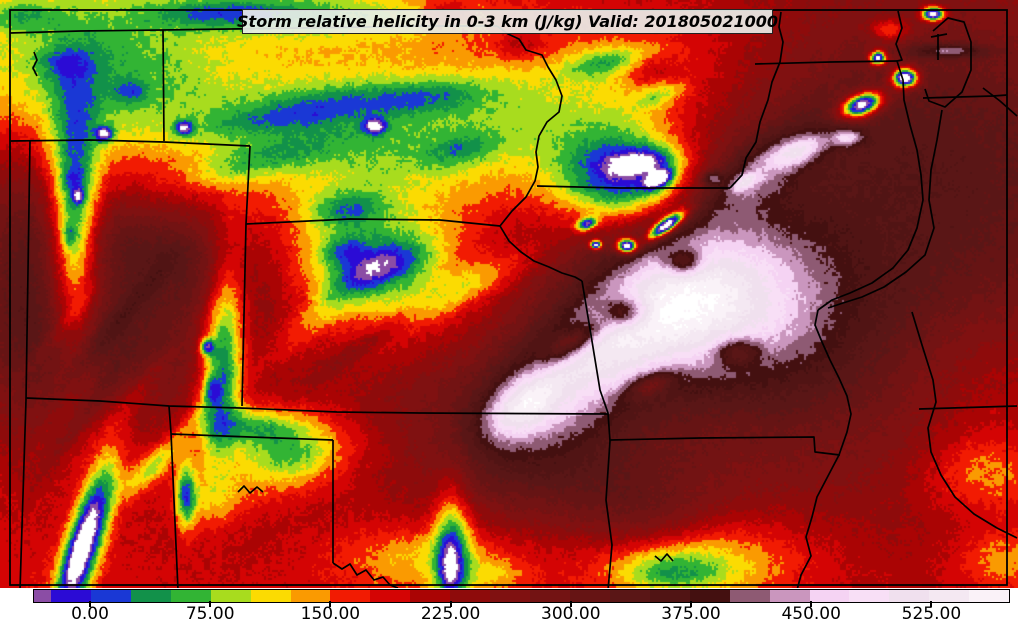 Image resolution: width=1018 pixels, height=633 pixels. What do you see at coordinates (450, 614) in the screenshot?
I see `colorbar-tick-label: 225.00` at bounding box center [450, 614].